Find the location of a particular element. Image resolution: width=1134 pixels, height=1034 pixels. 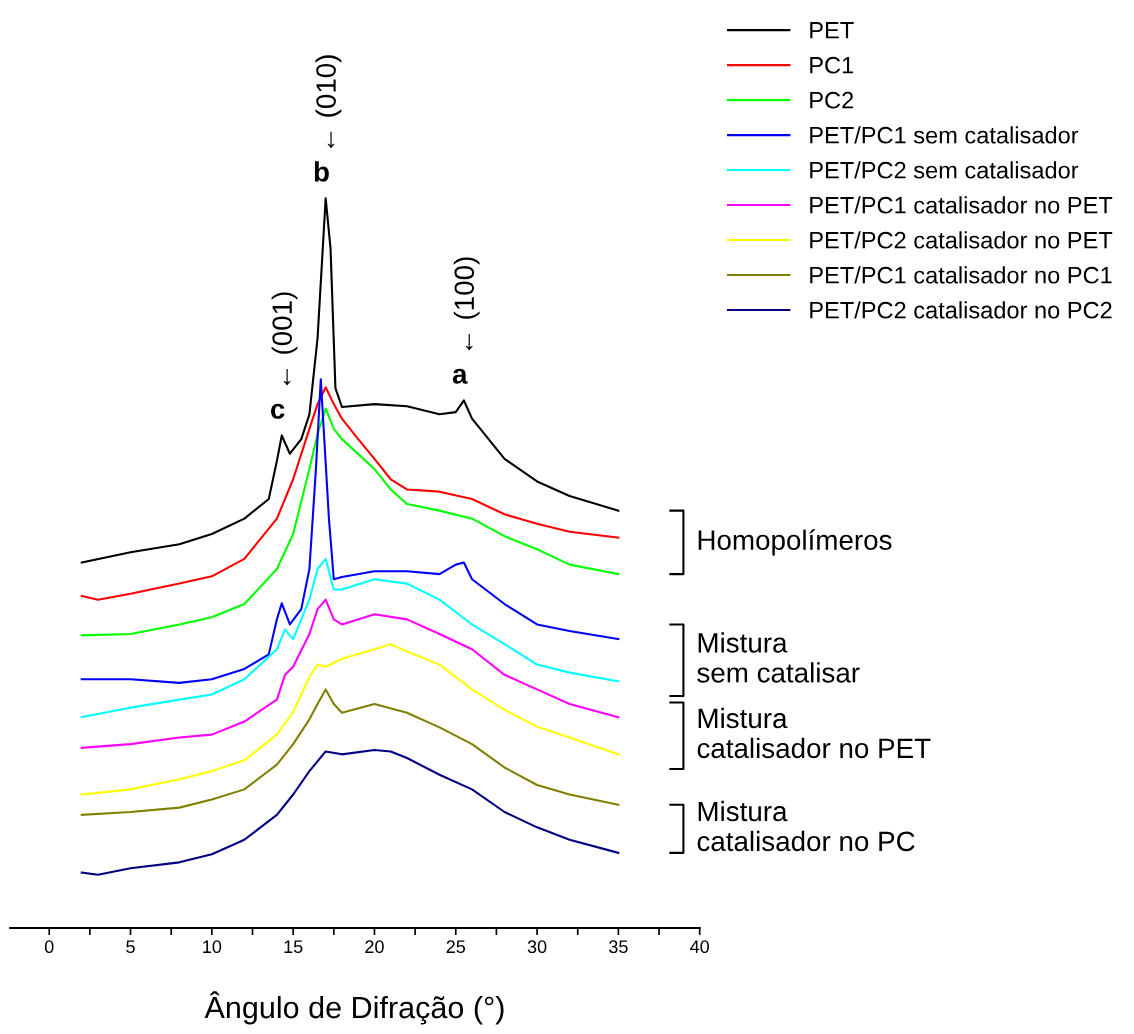

annotation: Mistura sem catalisar is located at coordinates (778, 657).